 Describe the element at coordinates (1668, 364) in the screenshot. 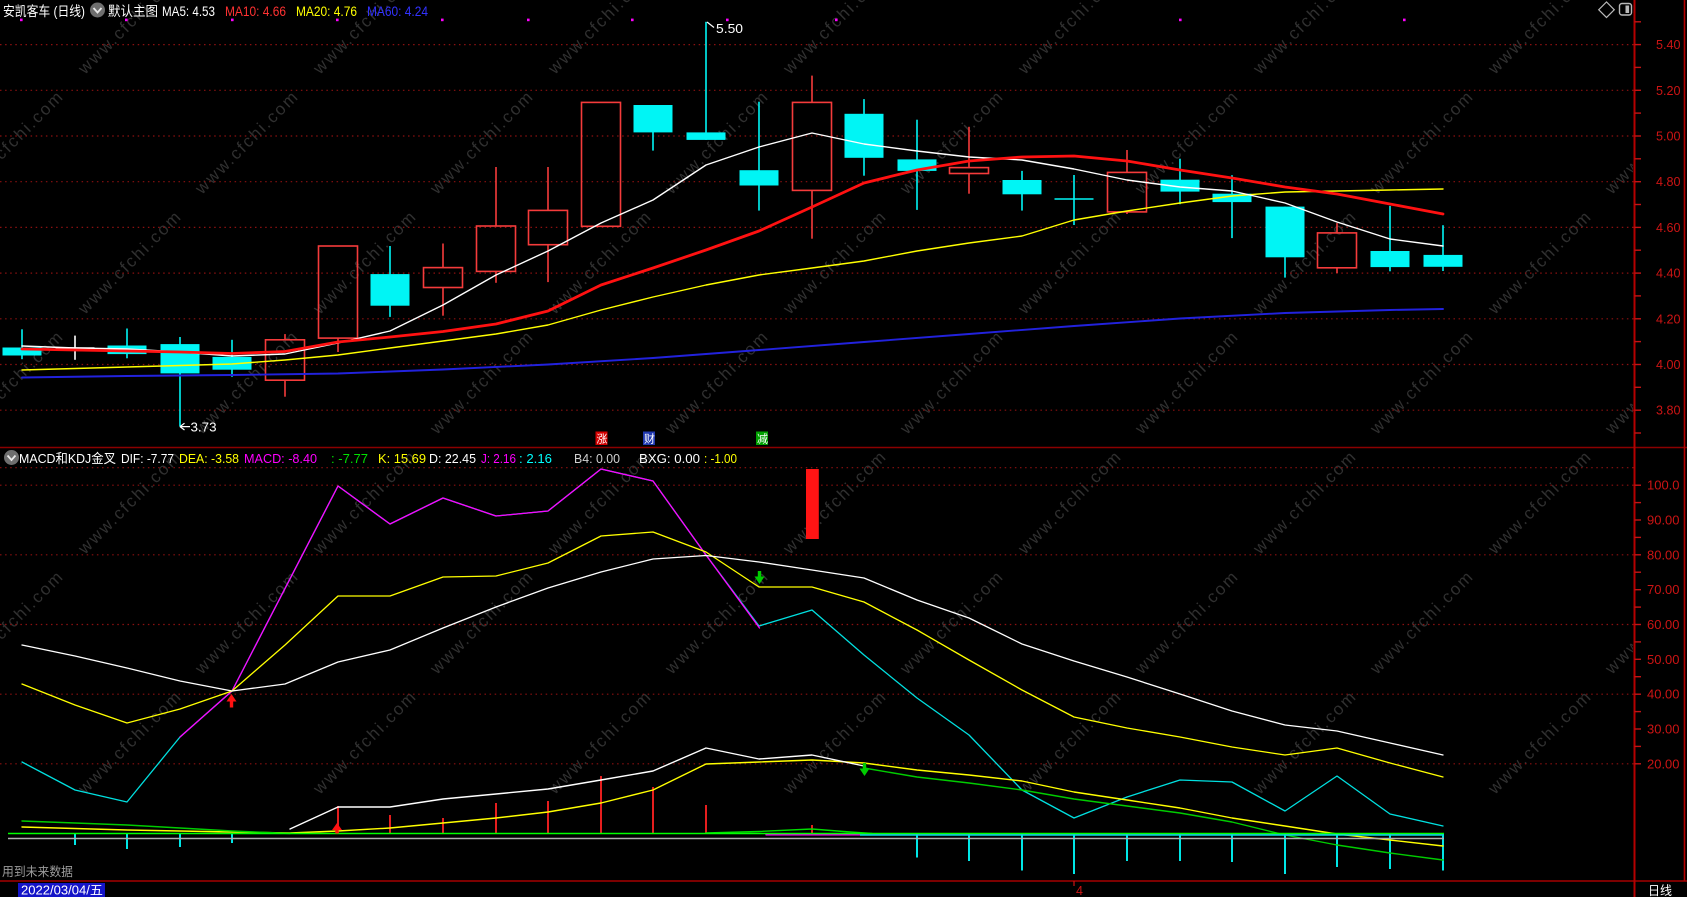

I see `svg-text: 4.00` at that location.